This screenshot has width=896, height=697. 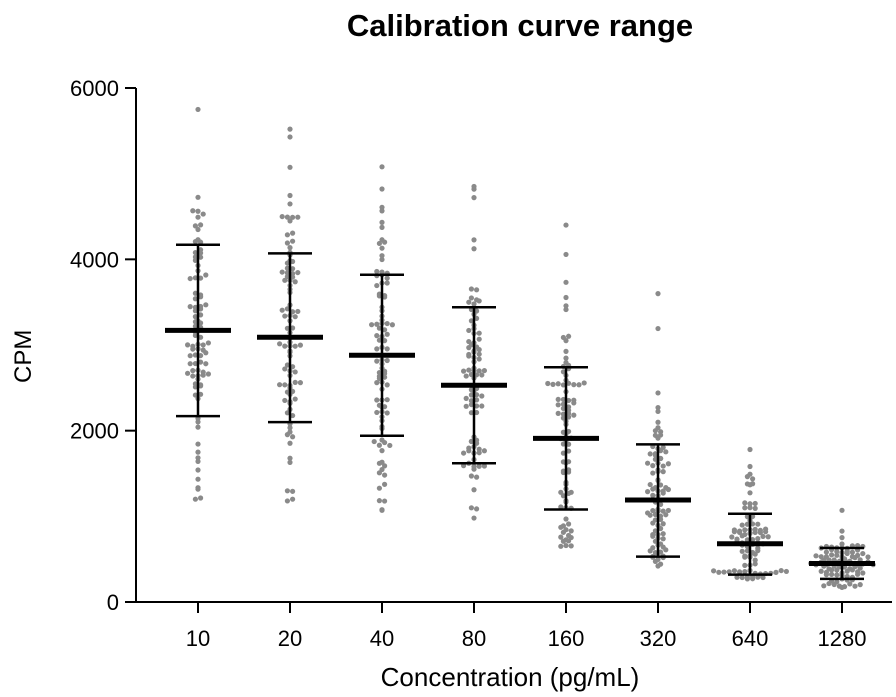 What do you see at coordinates (750, 638) in the screenshot?
I see `x-tick-label: 640` at bounding box center [750, 638].